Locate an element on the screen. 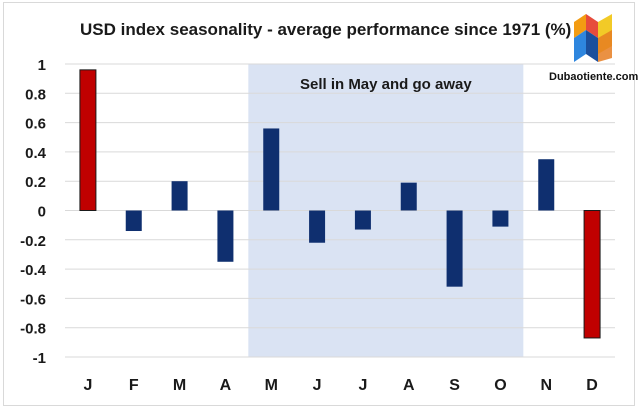  y-tick-label: -0.2 is located at coordinates (33, 241).